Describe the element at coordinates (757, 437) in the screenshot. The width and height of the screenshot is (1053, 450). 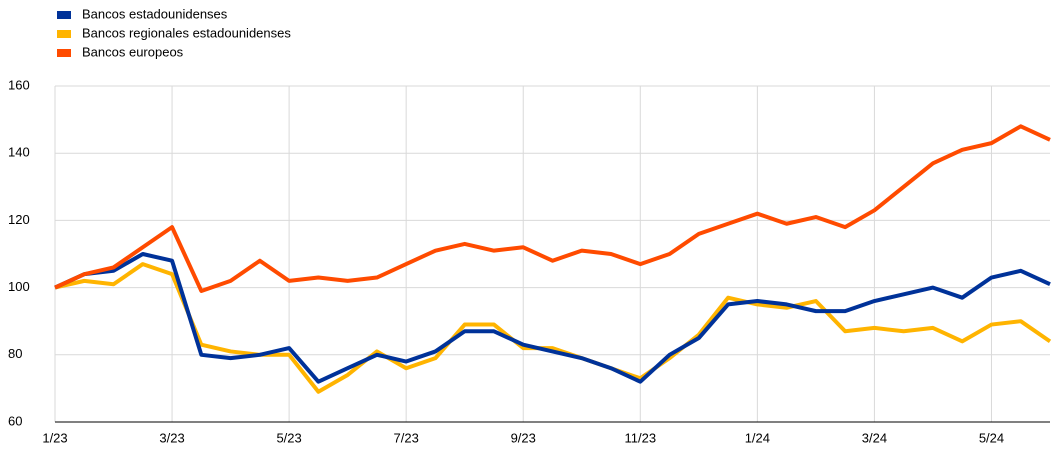
I see `x-tick-label: 1/24` at that location.